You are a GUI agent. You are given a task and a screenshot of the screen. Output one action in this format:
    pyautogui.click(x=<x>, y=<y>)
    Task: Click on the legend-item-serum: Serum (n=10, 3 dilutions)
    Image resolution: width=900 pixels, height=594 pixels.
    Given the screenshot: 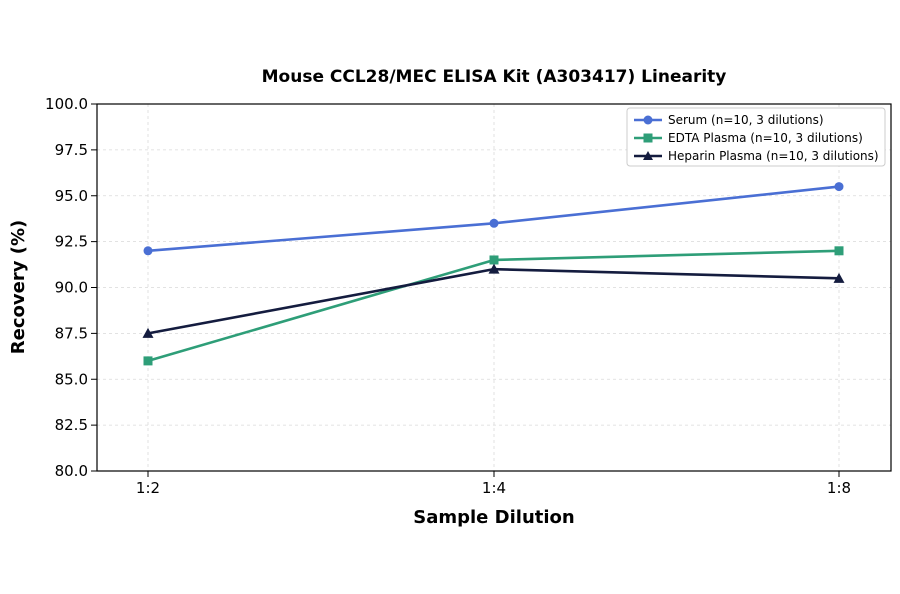 What is the action you would take?
    pyautogui.click(x=729, y=120)
    